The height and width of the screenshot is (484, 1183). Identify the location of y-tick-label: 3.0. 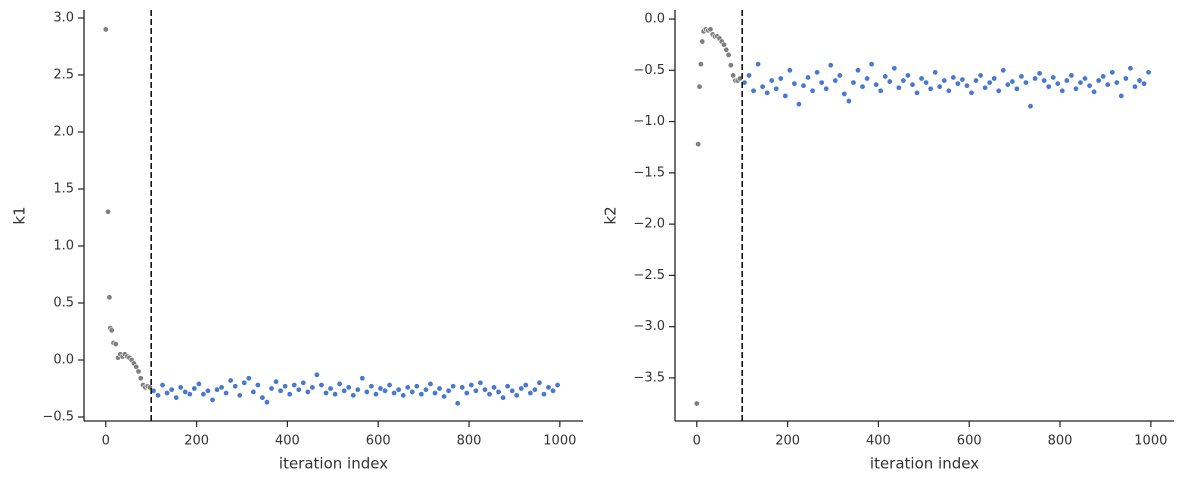
(63, 17).